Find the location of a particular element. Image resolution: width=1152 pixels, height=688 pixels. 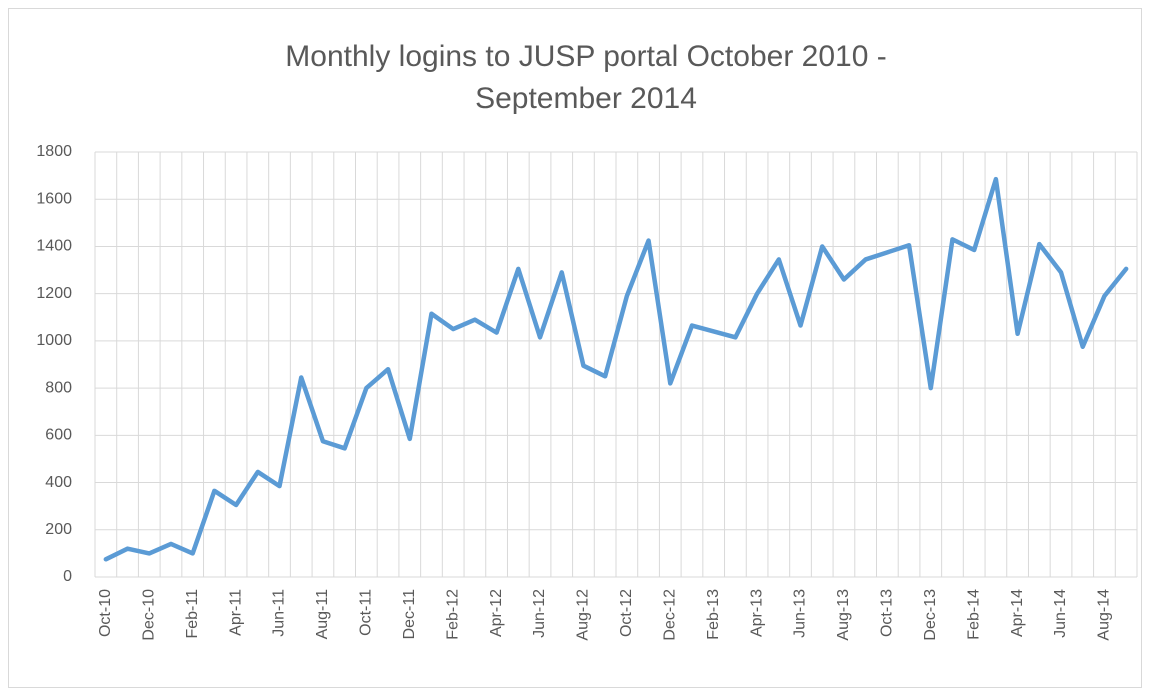

y-tick-label: 1200 is located at coordinates (54, 293).